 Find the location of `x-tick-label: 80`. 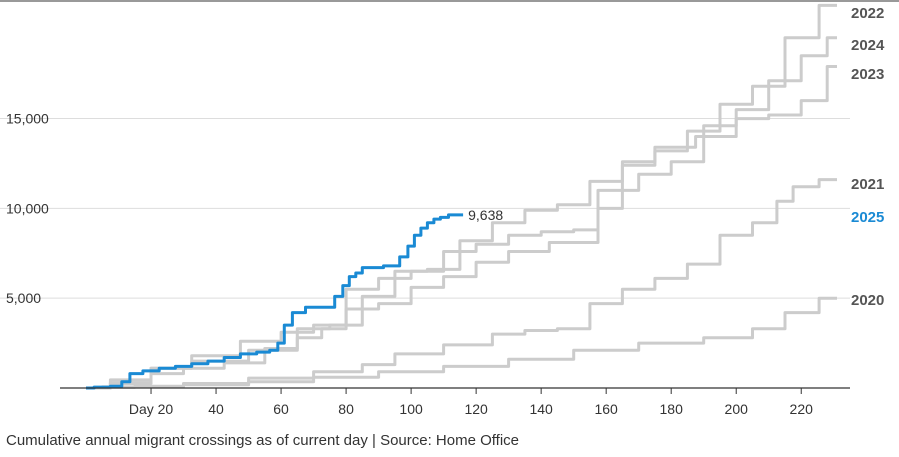

x-tick-label: 80 is located at coordinates (346, 409).